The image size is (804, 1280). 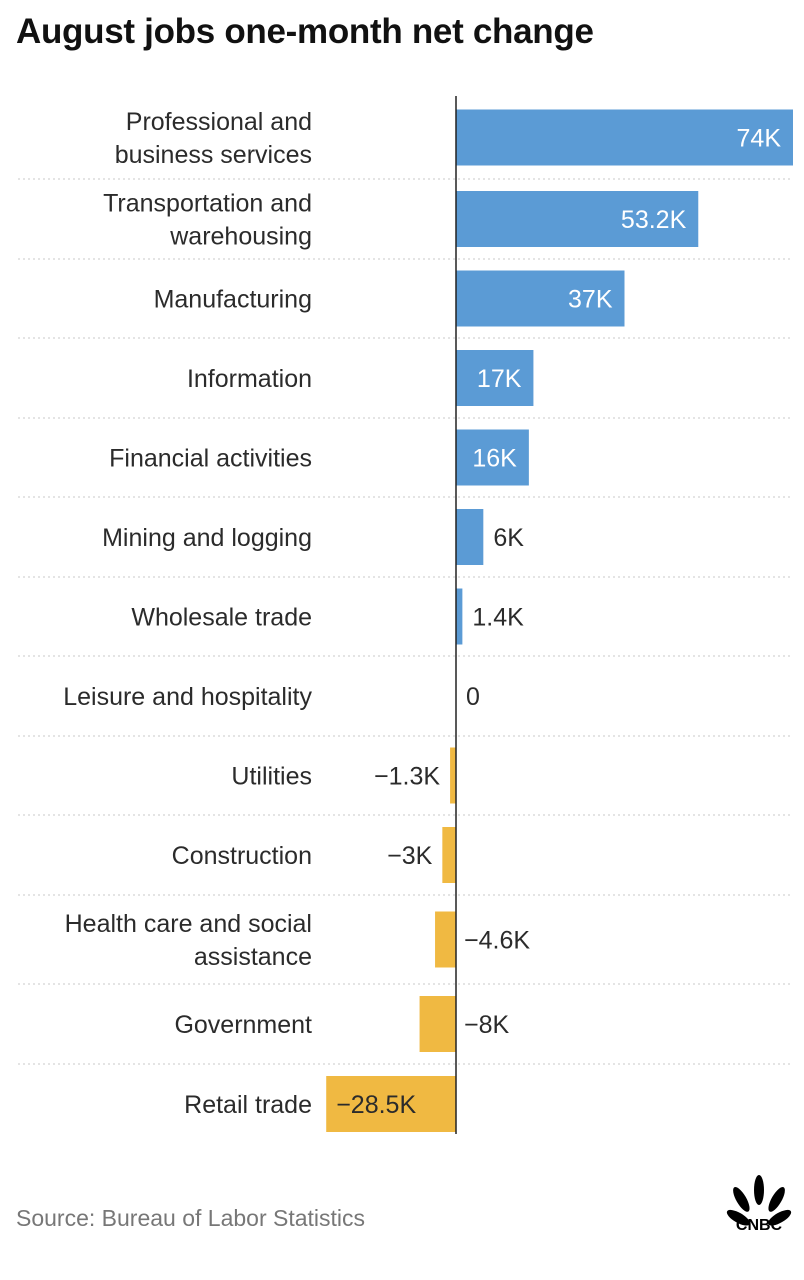 I want to click on value-label: 1.4K, so click(x=498, y=618).